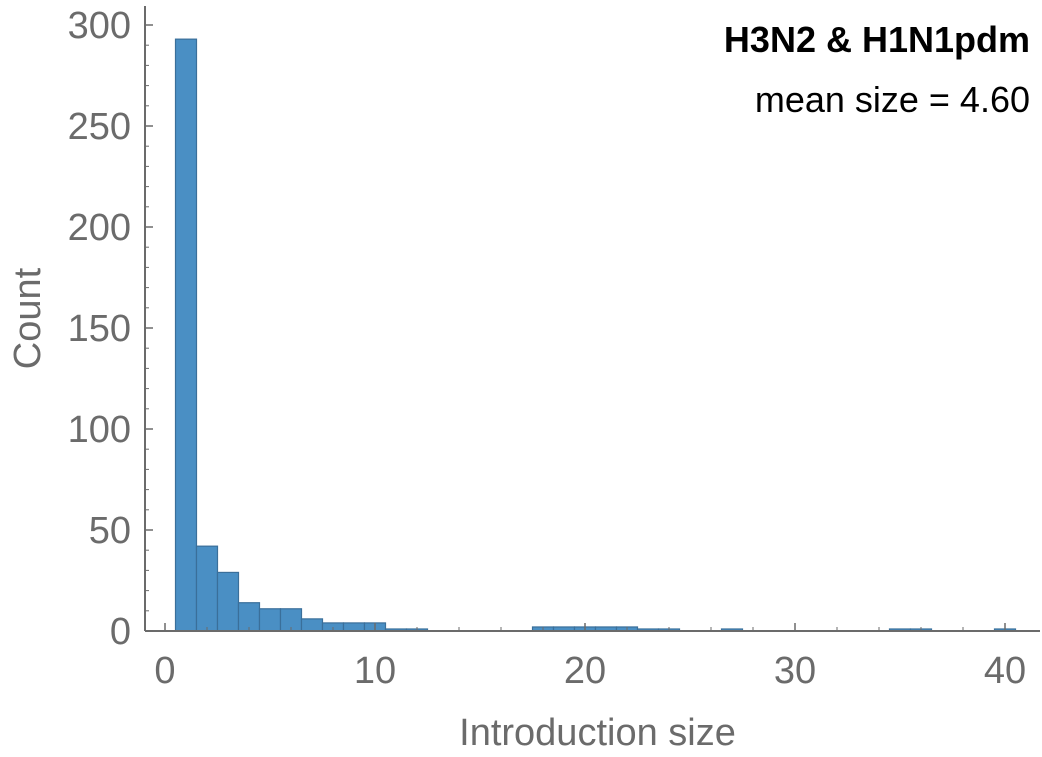  Describe the element at coordinates (99, 329) in the screenshot. I see `y-tick-label: 150` at that location.